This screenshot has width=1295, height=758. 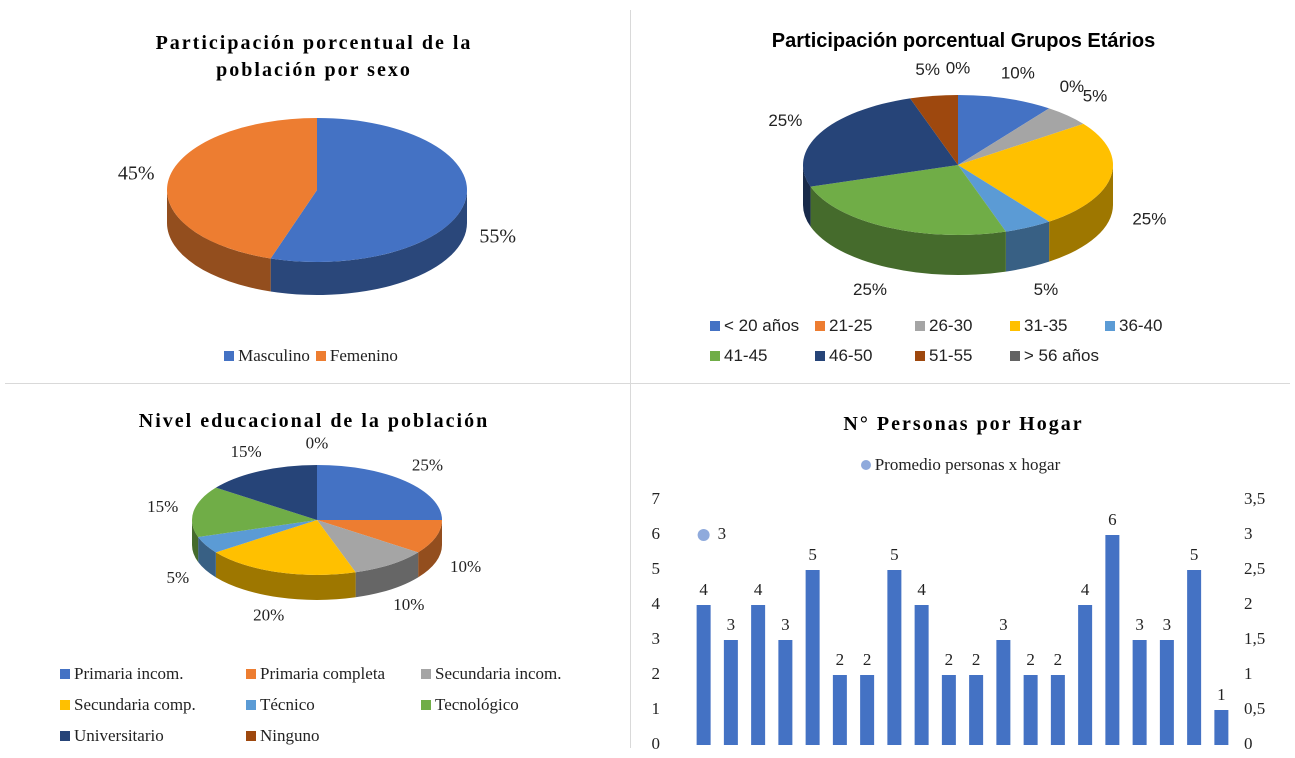 I want to click on legend-item: < 20 años, so click(x=759, y=326).